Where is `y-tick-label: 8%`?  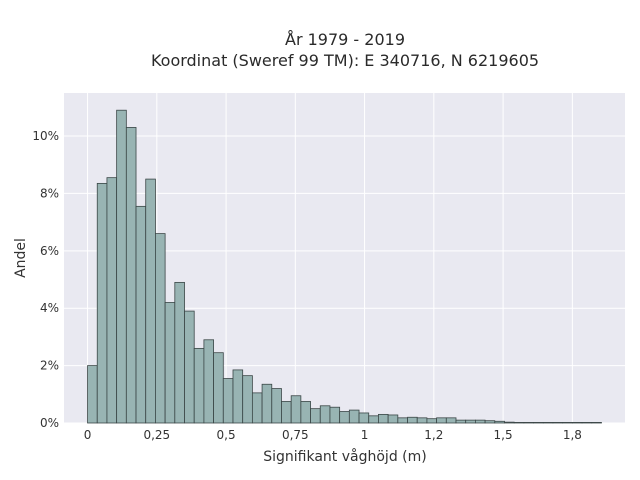 y-tick-label: 8% is located at coordinates (49, 193).